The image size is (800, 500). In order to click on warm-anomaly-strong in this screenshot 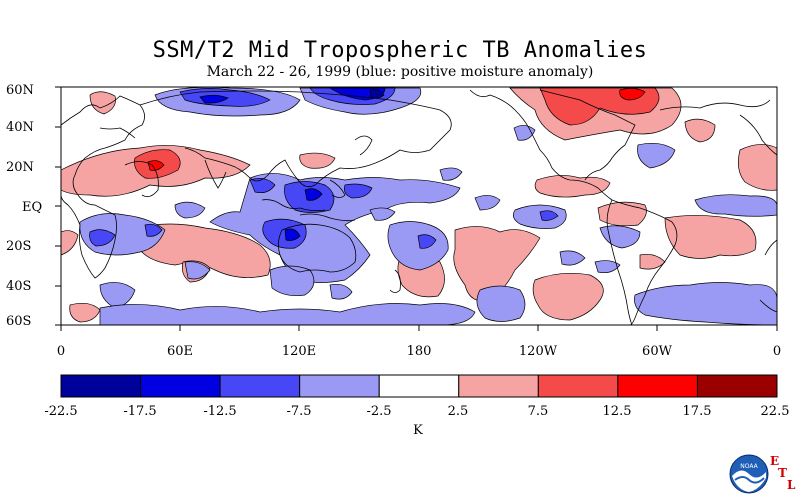, I will do `click(396, 129)`.